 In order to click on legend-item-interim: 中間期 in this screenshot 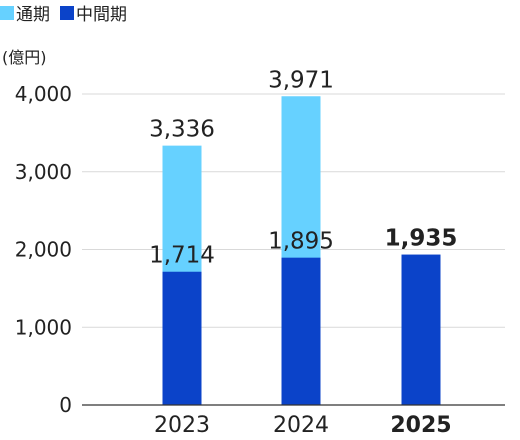, I will do `click(93, 12)`.